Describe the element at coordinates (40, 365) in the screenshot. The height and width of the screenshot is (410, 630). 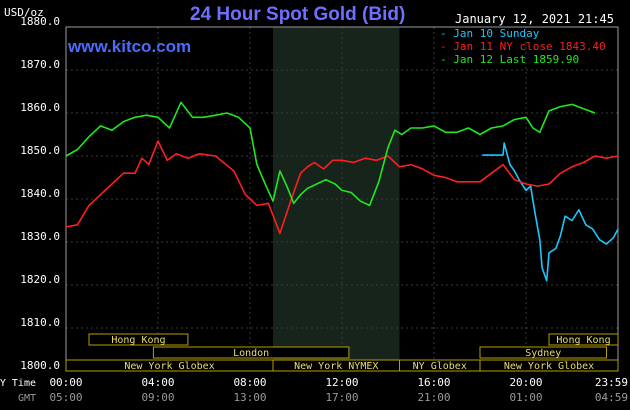
I see `y-tick-label: 1800.0` at that location.